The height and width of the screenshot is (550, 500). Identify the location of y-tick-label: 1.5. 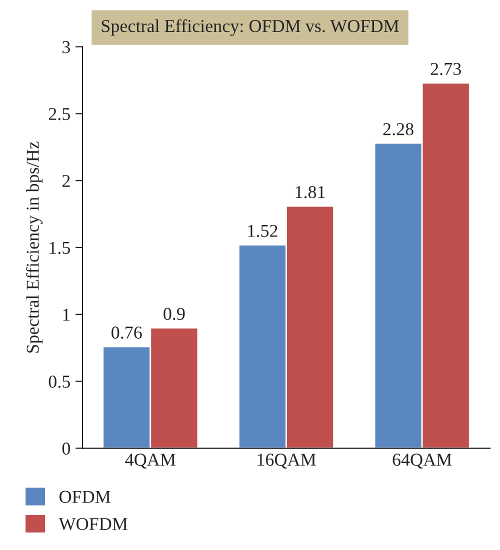
(60, 248).